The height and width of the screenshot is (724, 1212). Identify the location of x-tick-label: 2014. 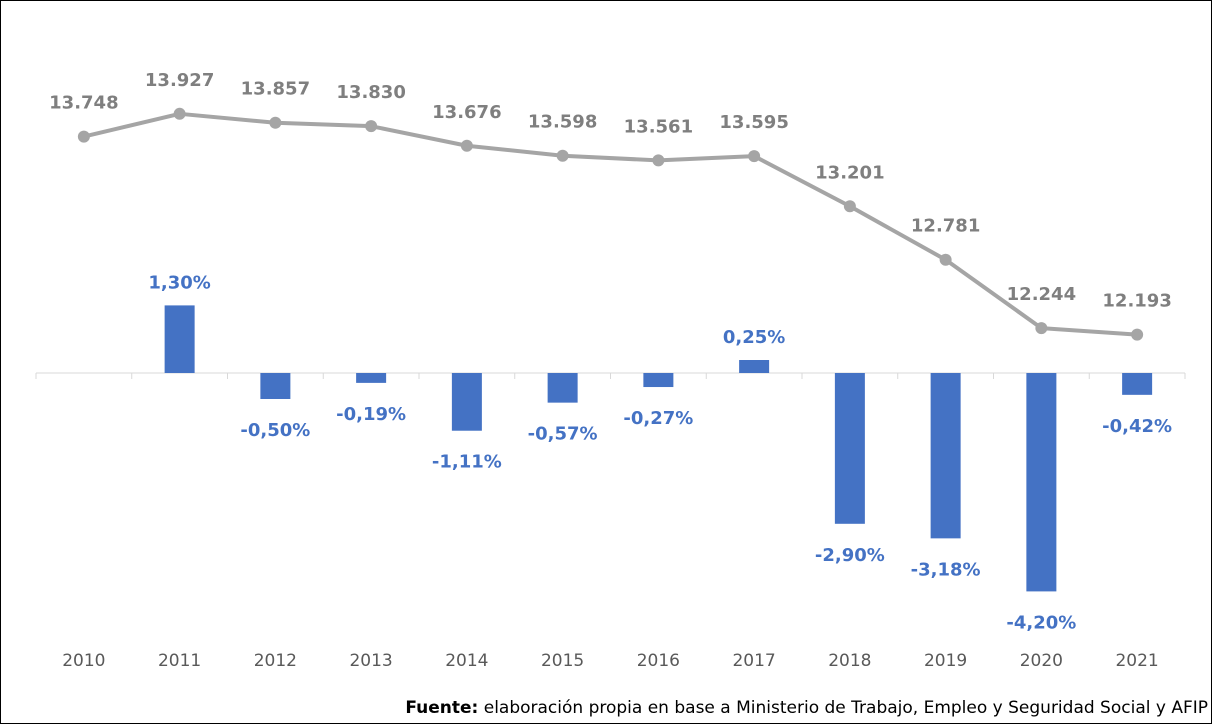
(466, 661).